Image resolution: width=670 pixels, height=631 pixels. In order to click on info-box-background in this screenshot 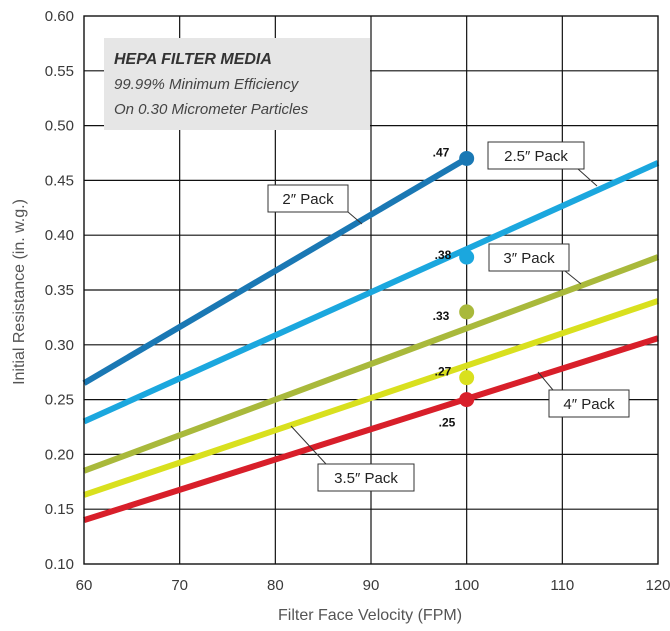, I will do `click(237, 84)`.